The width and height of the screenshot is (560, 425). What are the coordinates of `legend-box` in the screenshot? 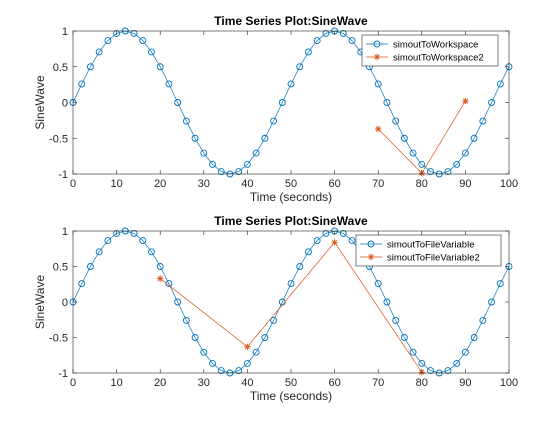 It's located at (430, 50).